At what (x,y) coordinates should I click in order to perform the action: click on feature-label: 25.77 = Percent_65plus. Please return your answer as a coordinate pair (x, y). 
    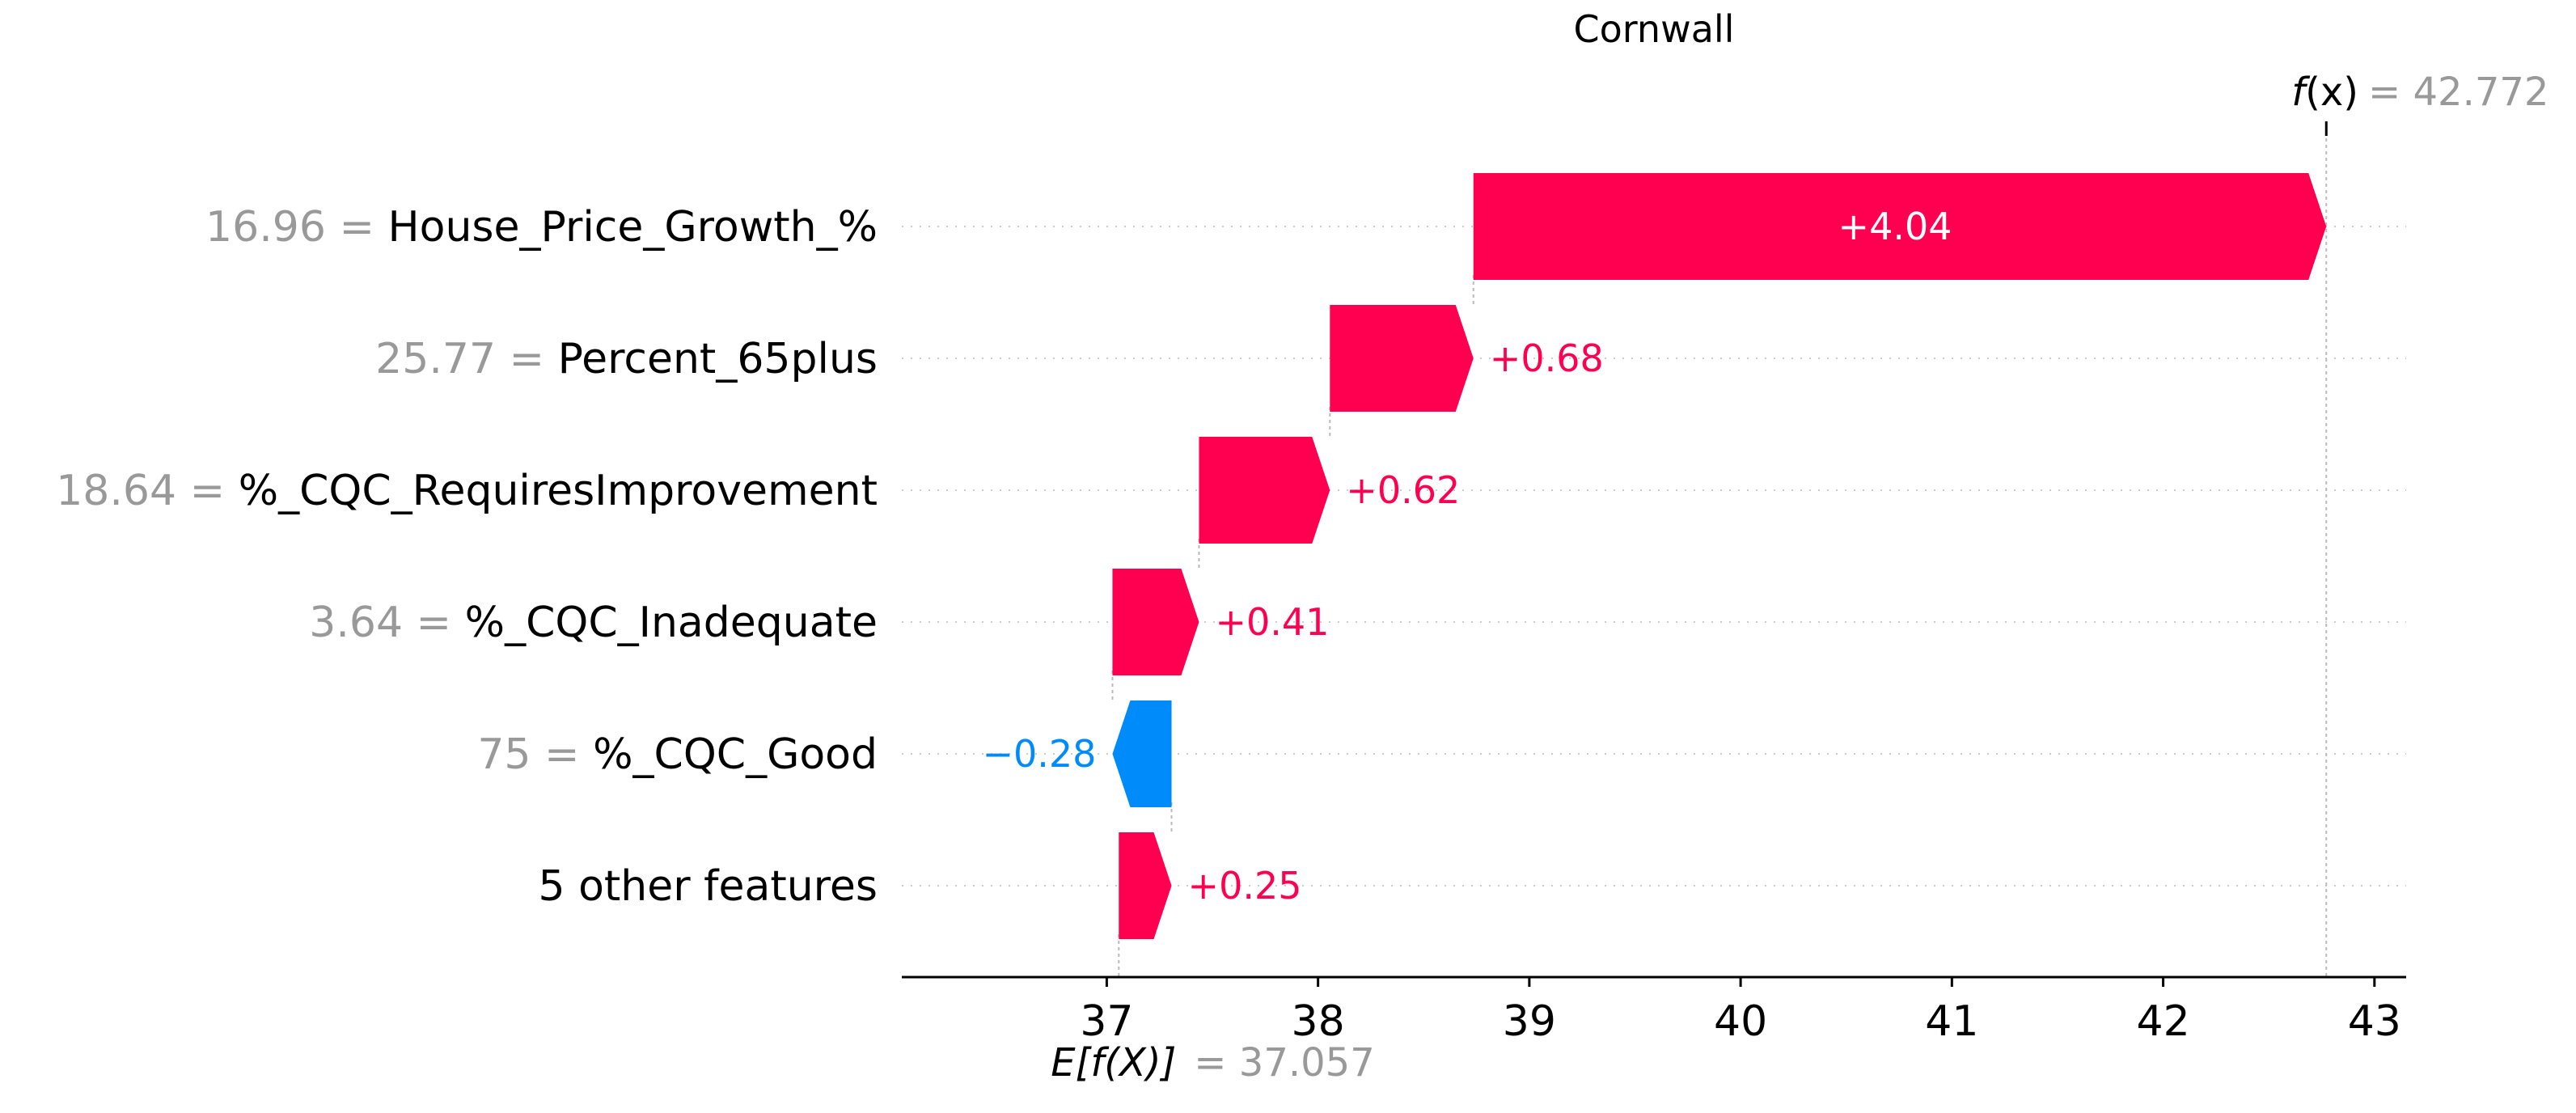
    Looking at the image, I should click on (627, 359).